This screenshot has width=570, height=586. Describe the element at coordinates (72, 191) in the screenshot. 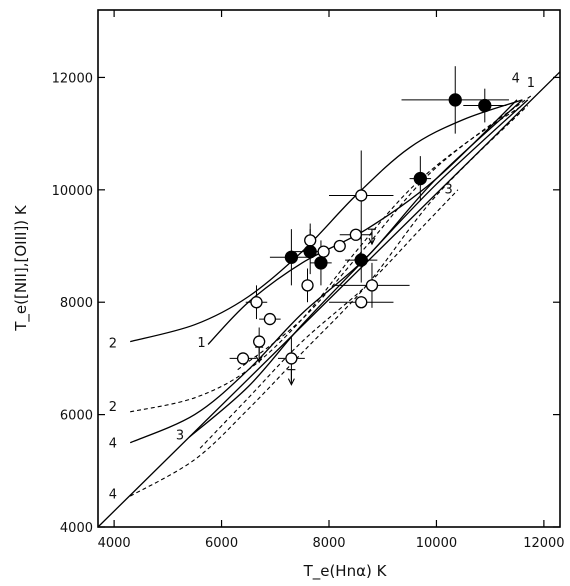

I see `y-tick-label: 10000` at that location.